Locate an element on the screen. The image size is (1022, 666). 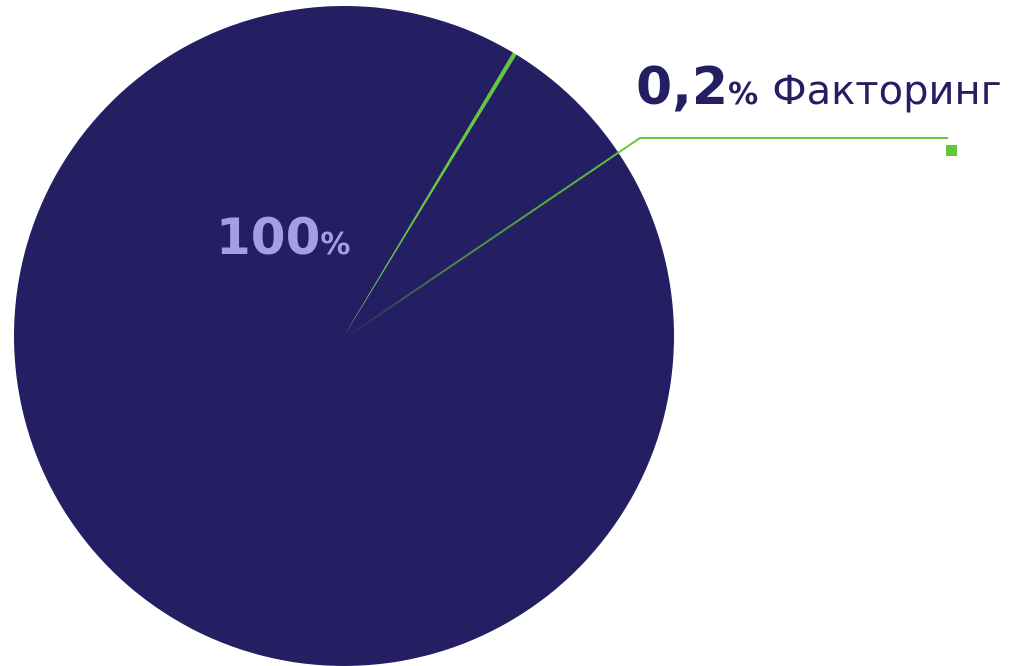
callout-end-marker is located at coordinates (951, 150).